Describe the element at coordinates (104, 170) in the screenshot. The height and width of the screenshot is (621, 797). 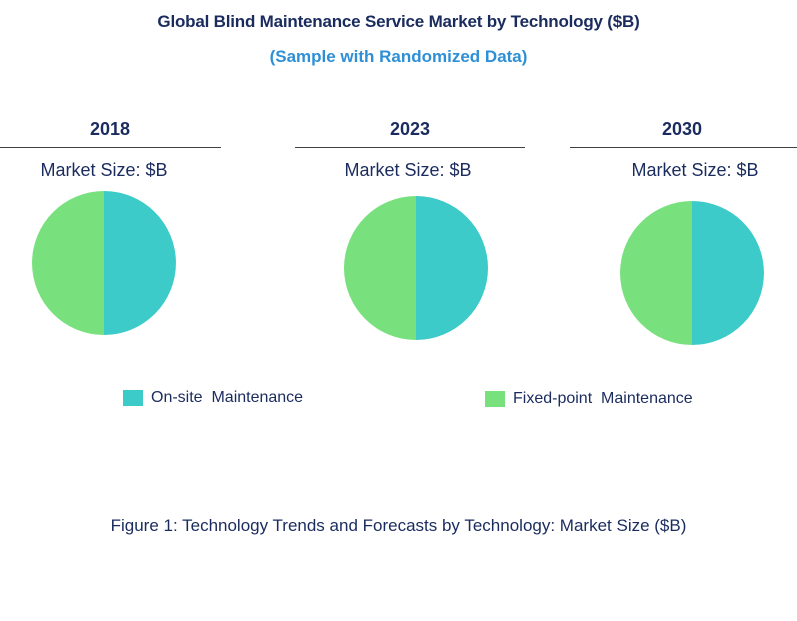
I see `market-size-label-2018: Market Size: $B` at that location.